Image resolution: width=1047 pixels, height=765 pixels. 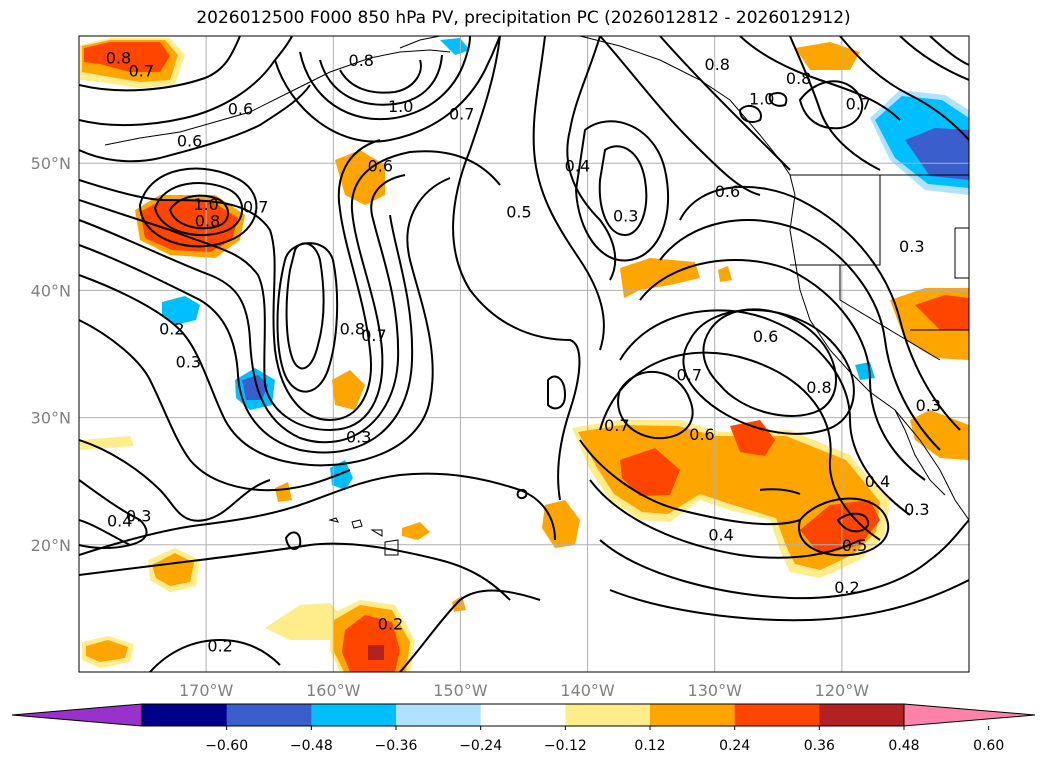 What do you see at coordinates (51, 354) in the screenshot?
I see `latitude-labels: 20°N 30°N 40°N 50°N` at bounding box center [51, 354].